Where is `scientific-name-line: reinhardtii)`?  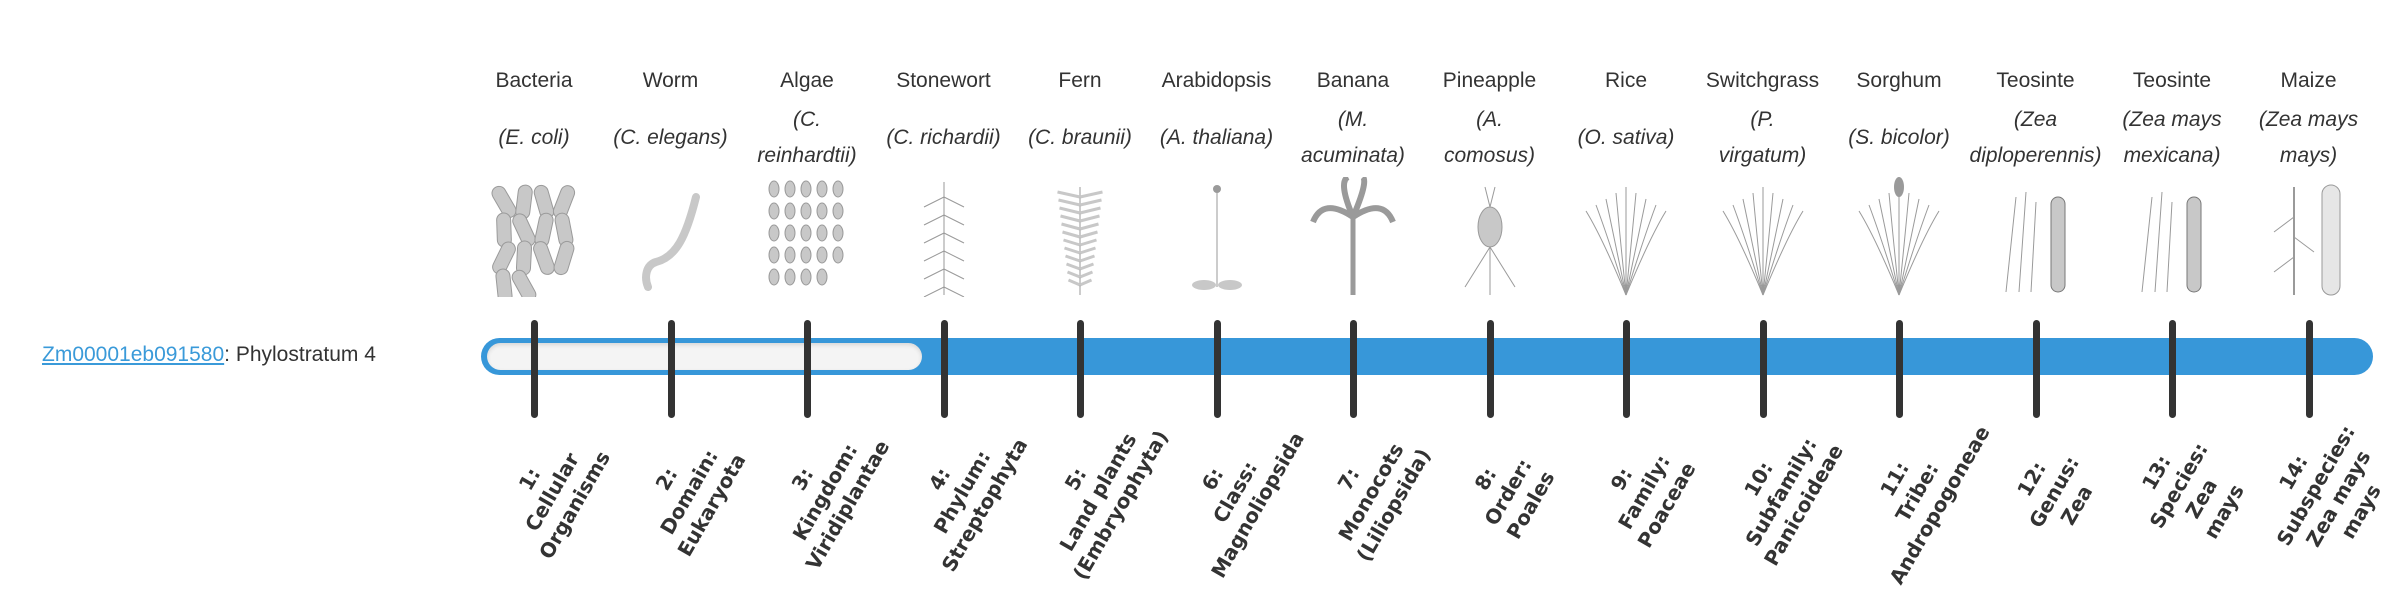
scientific-name-line: reinhardtii) is located at coordinates (807, 155).